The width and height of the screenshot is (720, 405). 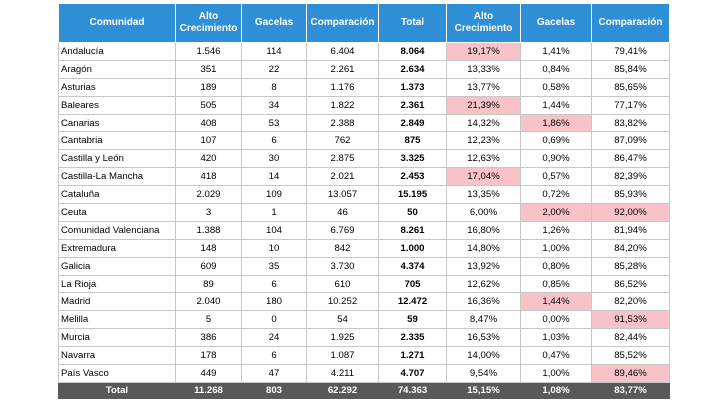 What do you see at coordinates (117, 51) in the screenshot?
I see `cell-comunidad: Andalucía` at bounding box center [117, 51].